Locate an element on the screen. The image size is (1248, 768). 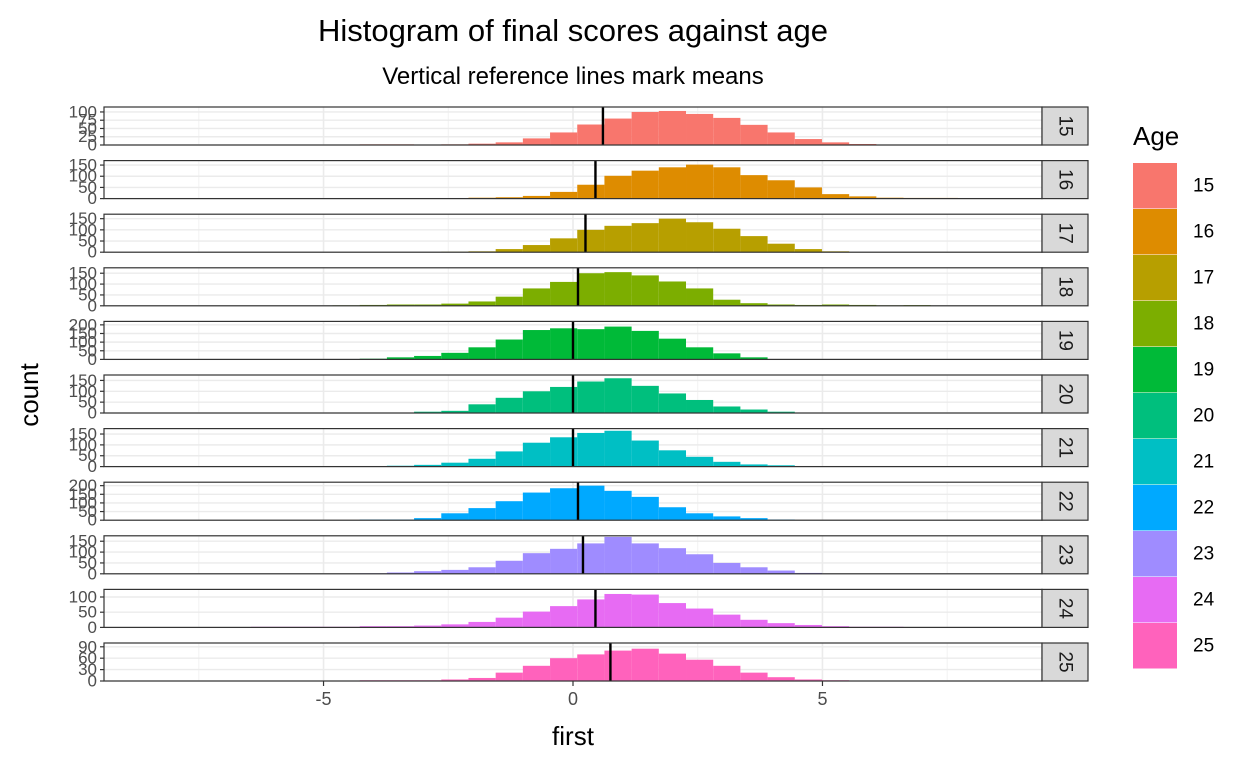
facet-strip-label: 18 is located at coordinates (1065, 286).